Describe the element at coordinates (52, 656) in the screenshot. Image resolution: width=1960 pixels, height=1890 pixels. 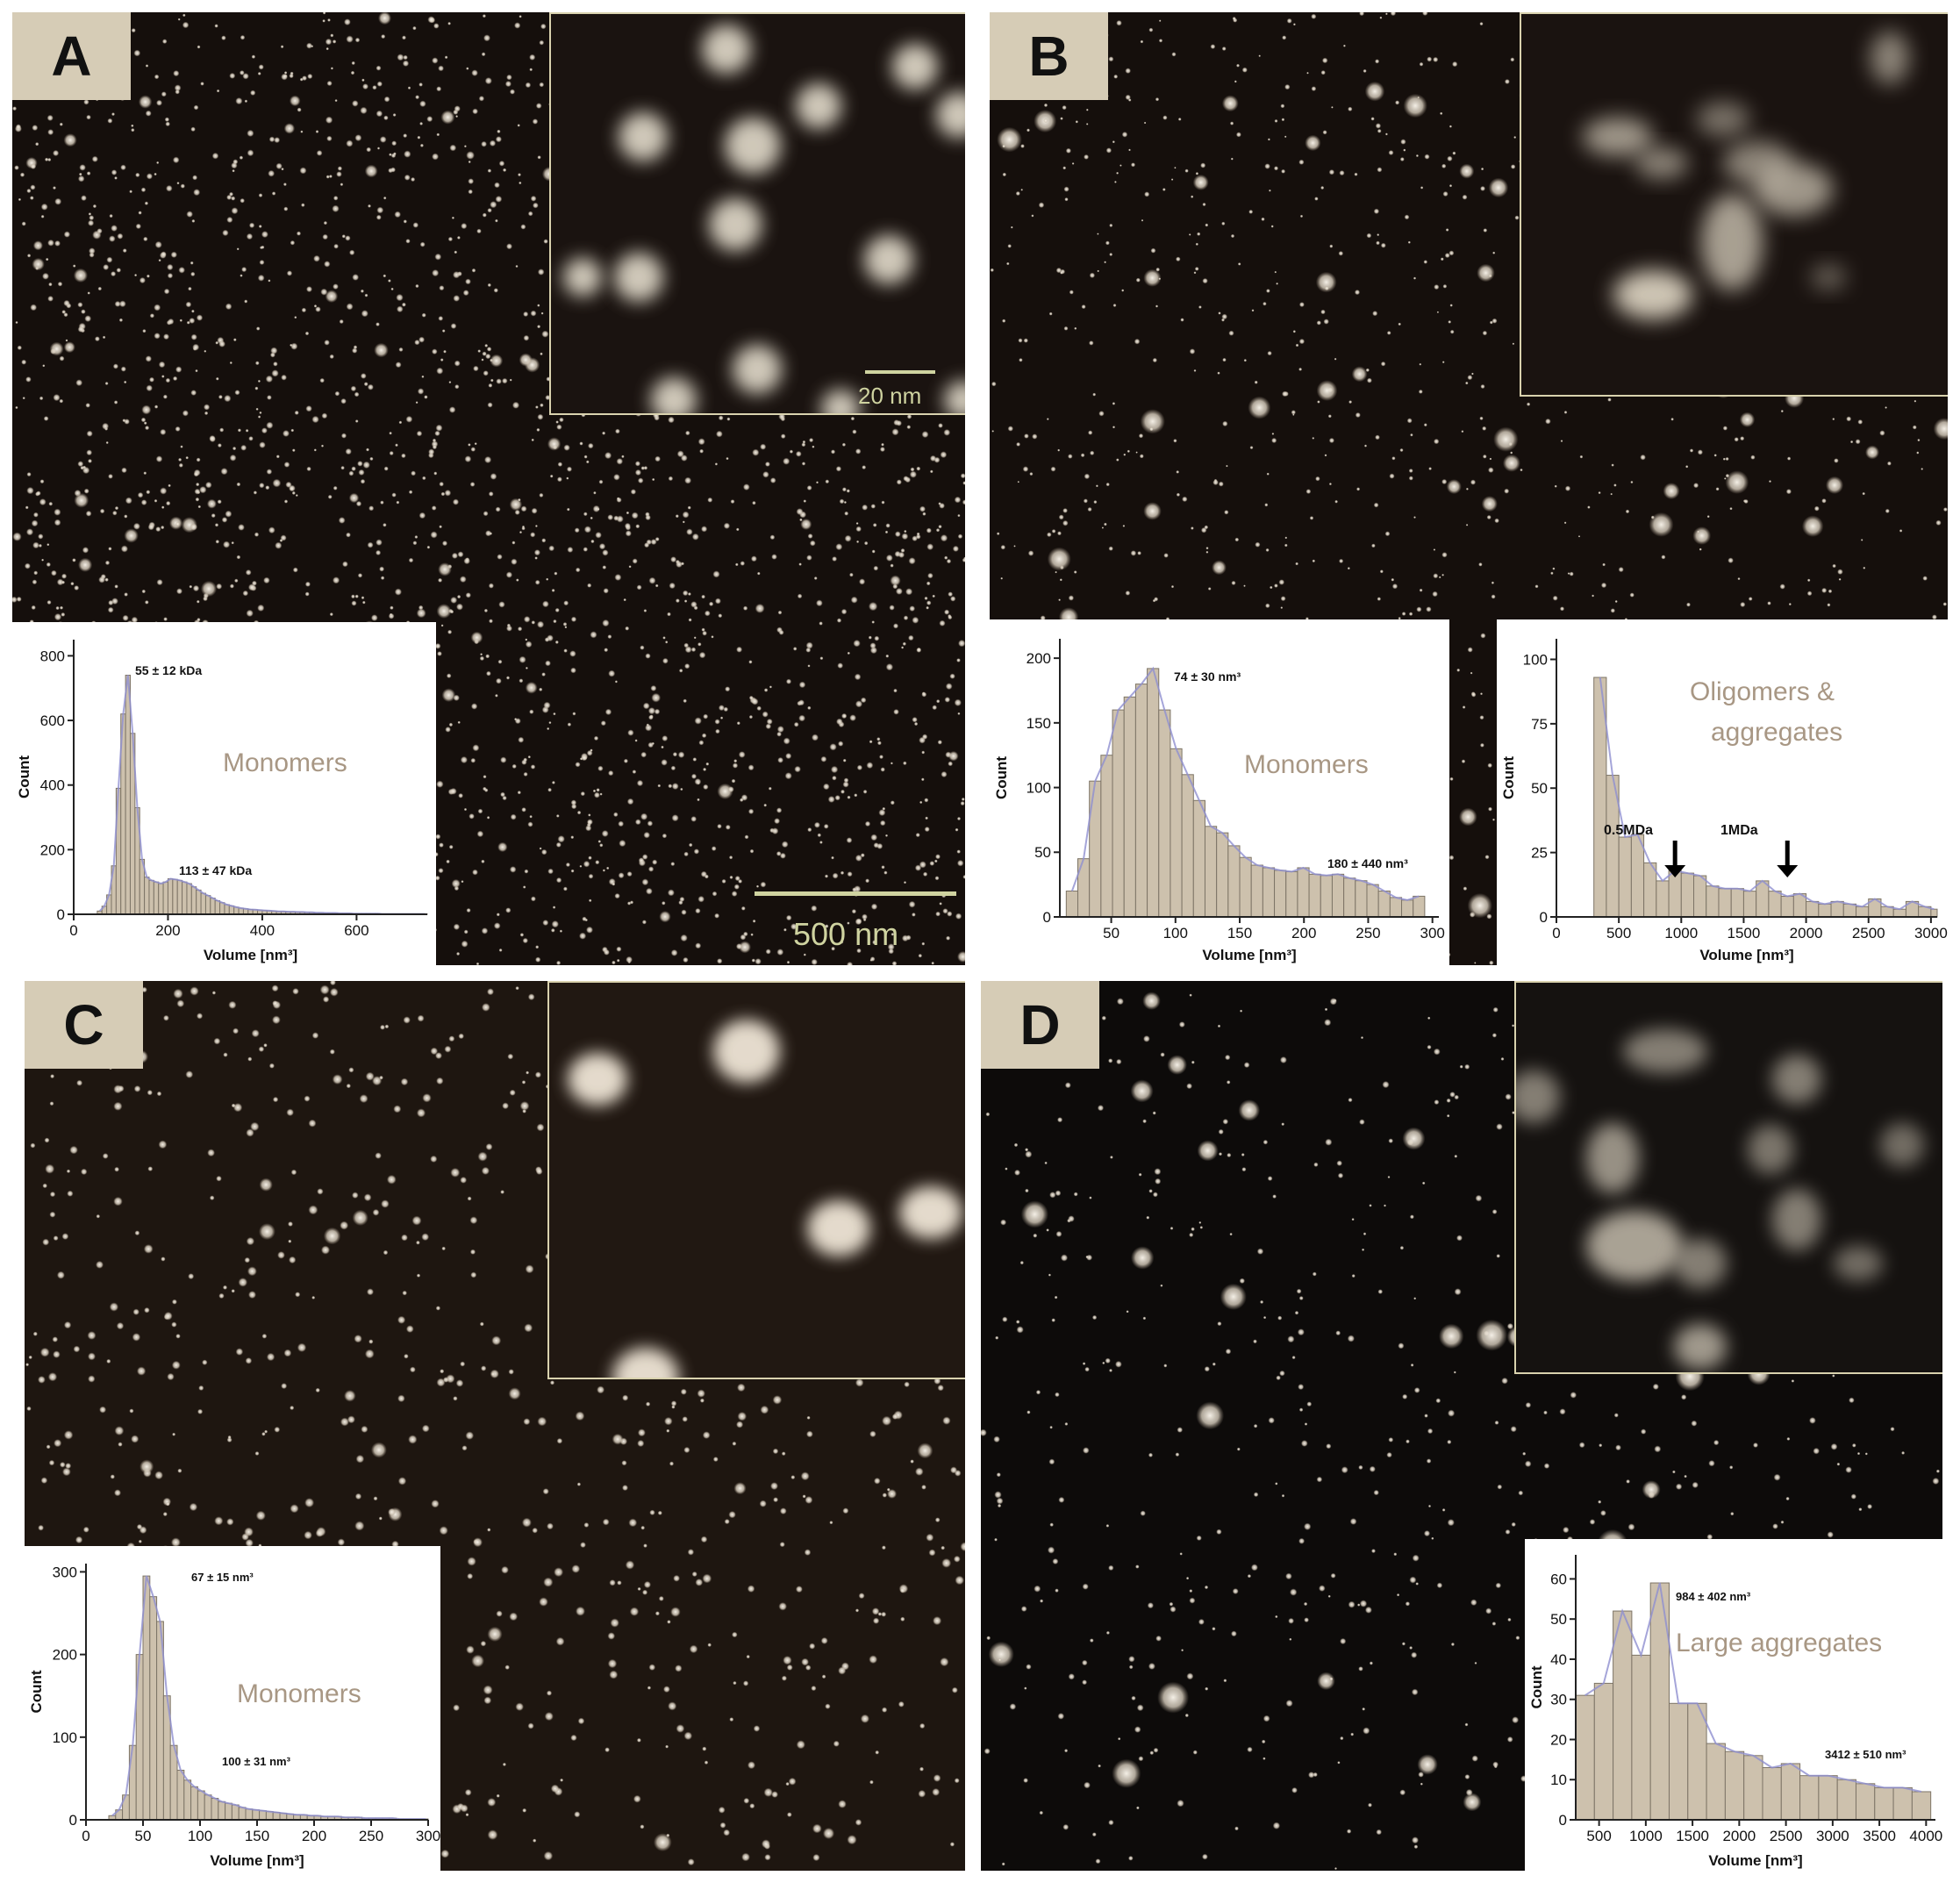
I see `y-tick-label: 800` at that location.